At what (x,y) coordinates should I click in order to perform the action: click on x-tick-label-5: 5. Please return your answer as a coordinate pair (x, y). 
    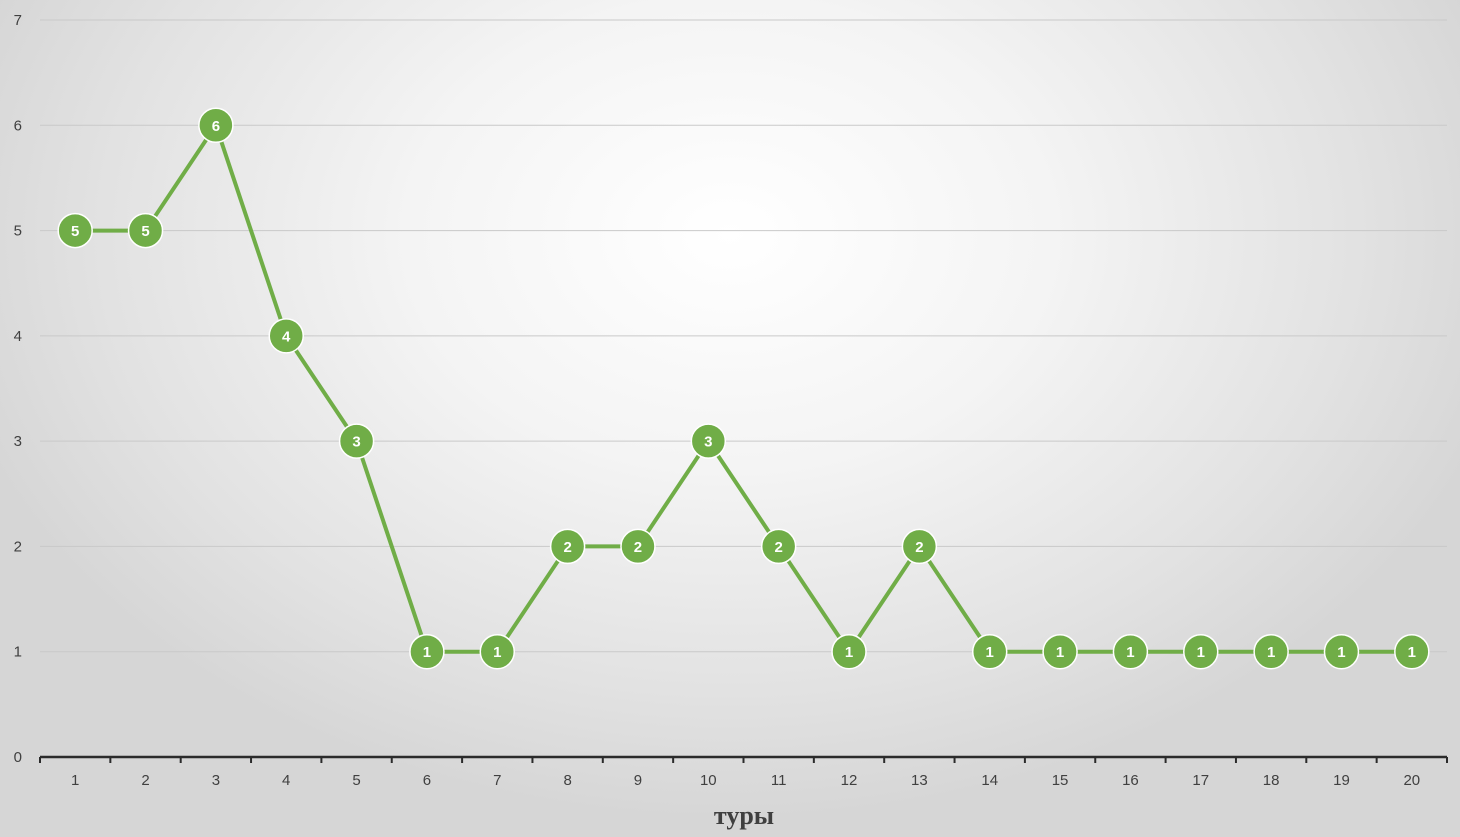
    Looking at the image, I should click on (356, 780).